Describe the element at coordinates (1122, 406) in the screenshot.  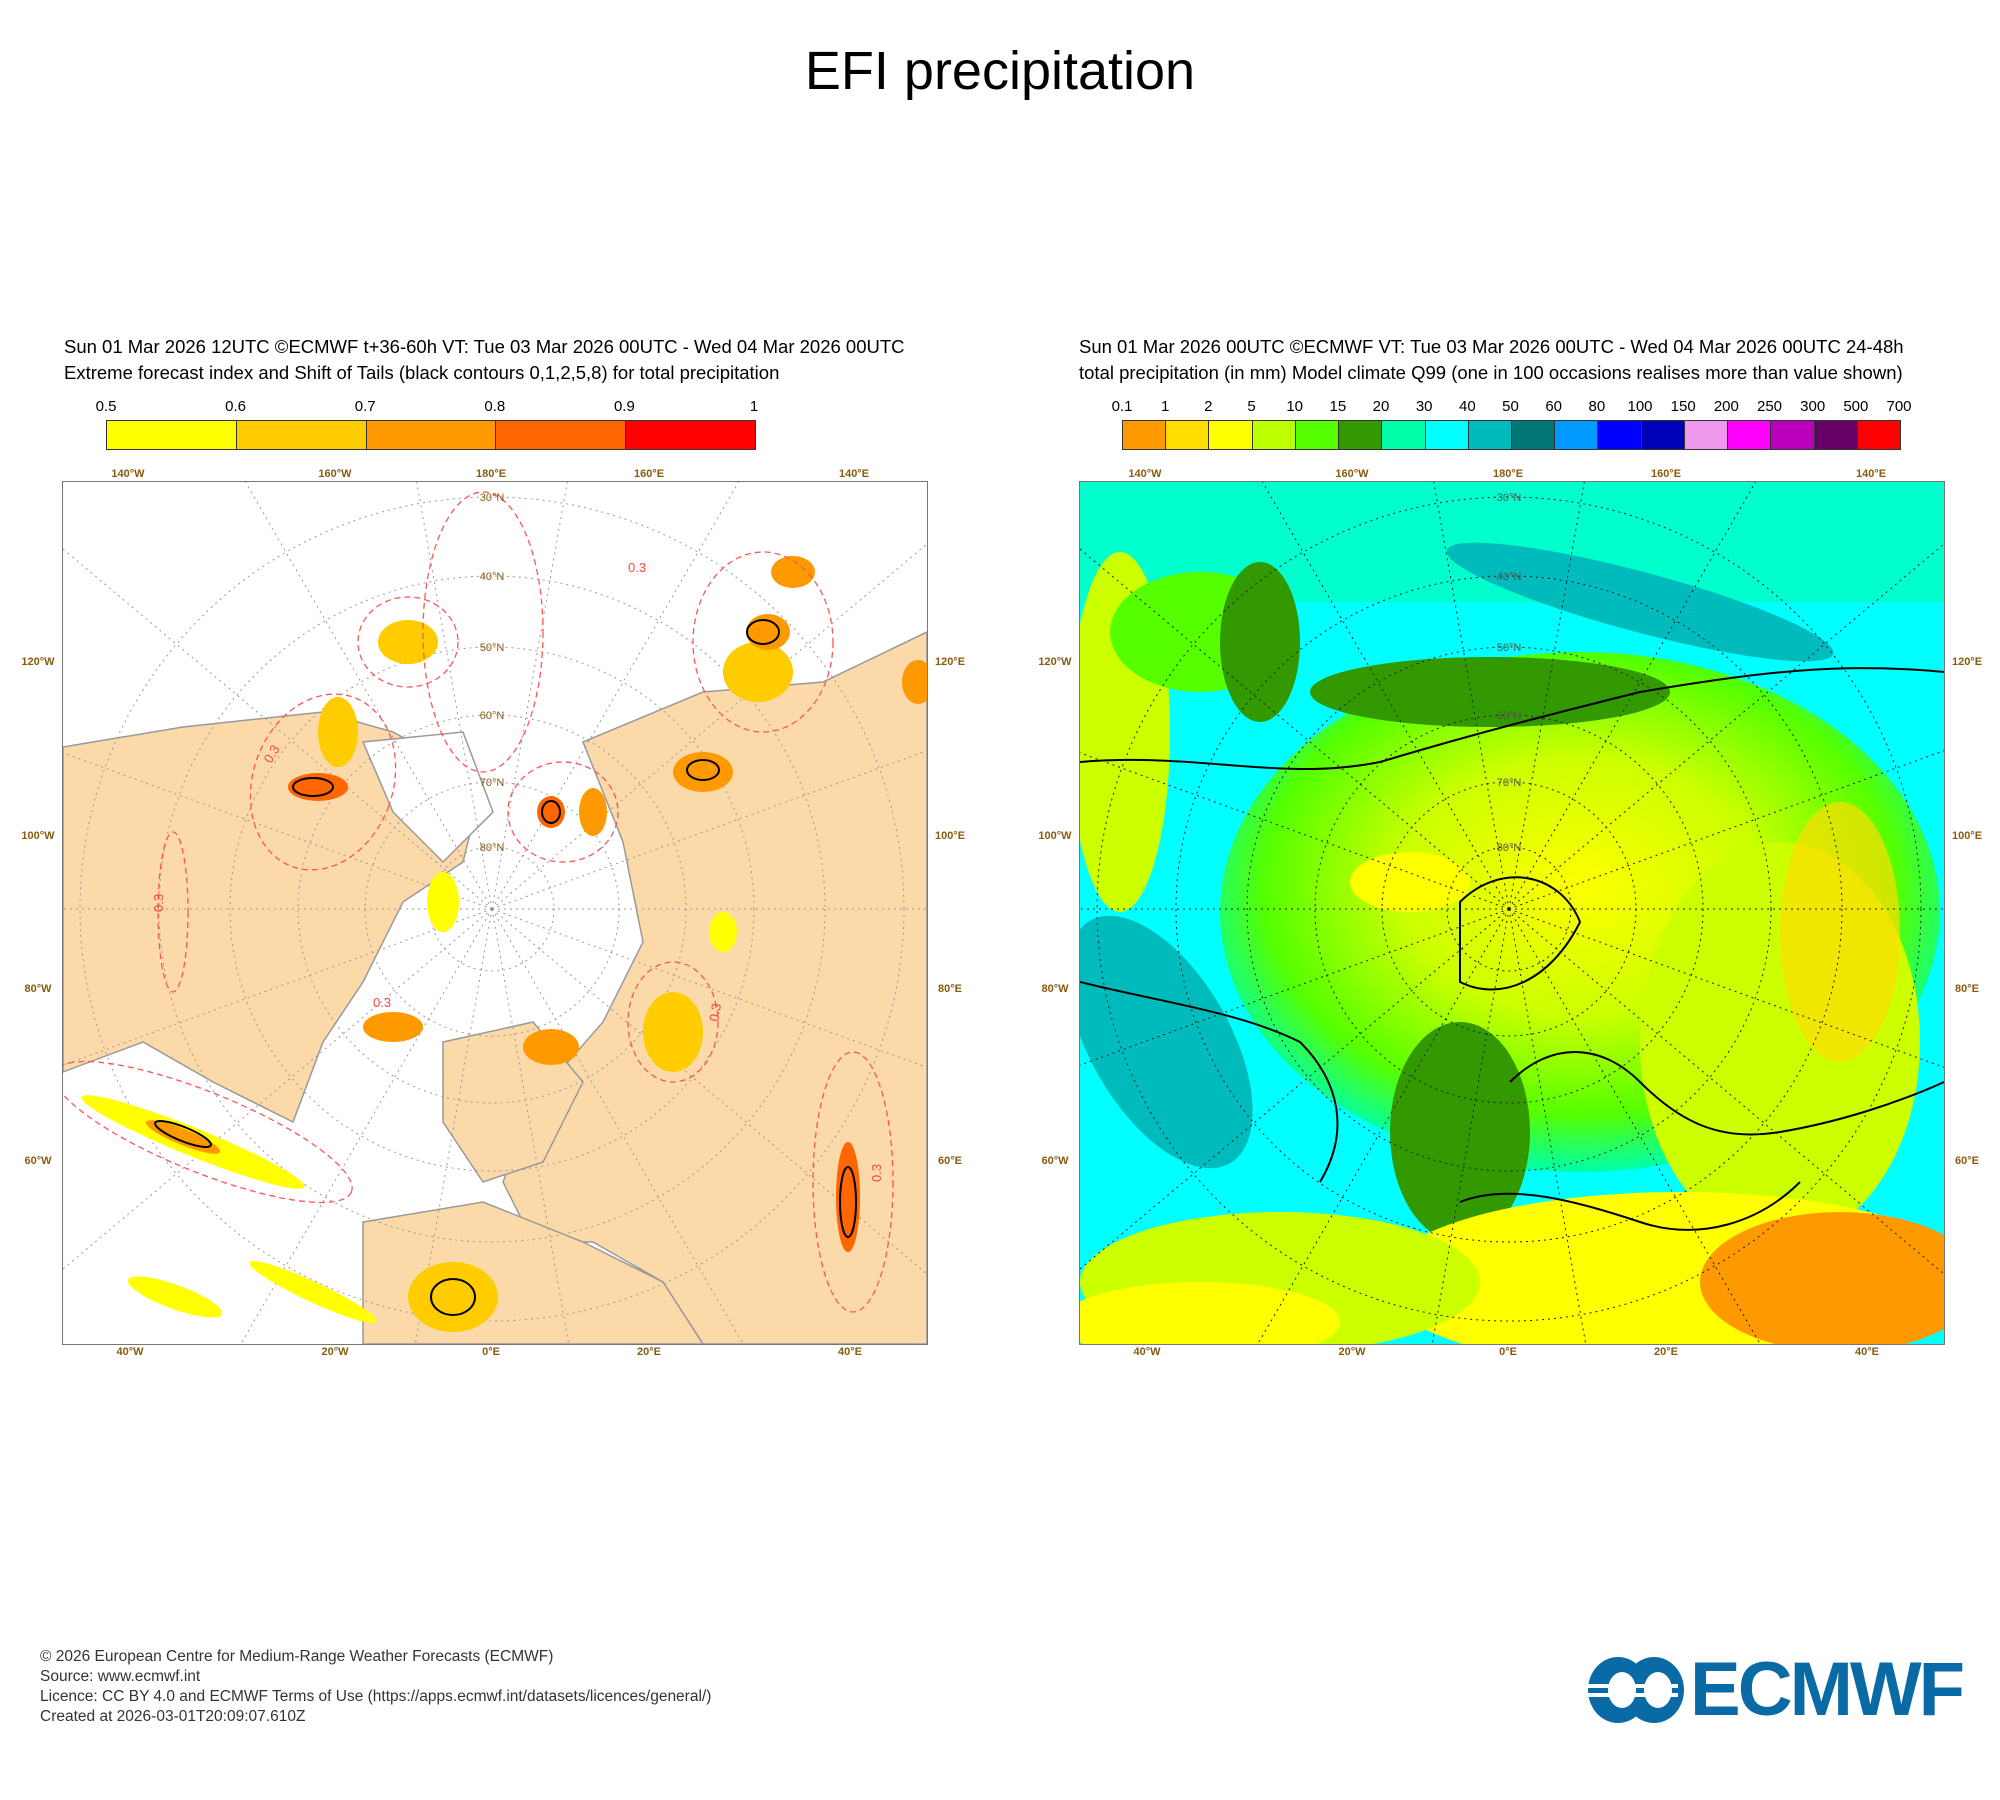
I see `colorbar-label: 0.1` at that location.